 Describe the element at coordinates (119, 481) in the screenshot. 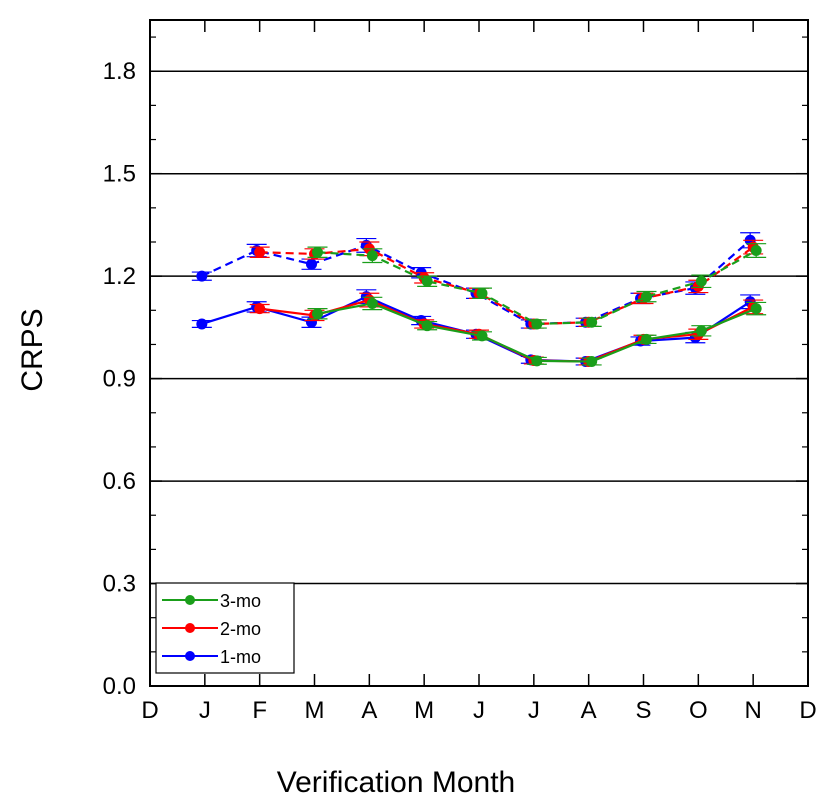

I see `y-tick-label: 0.6` at that location.